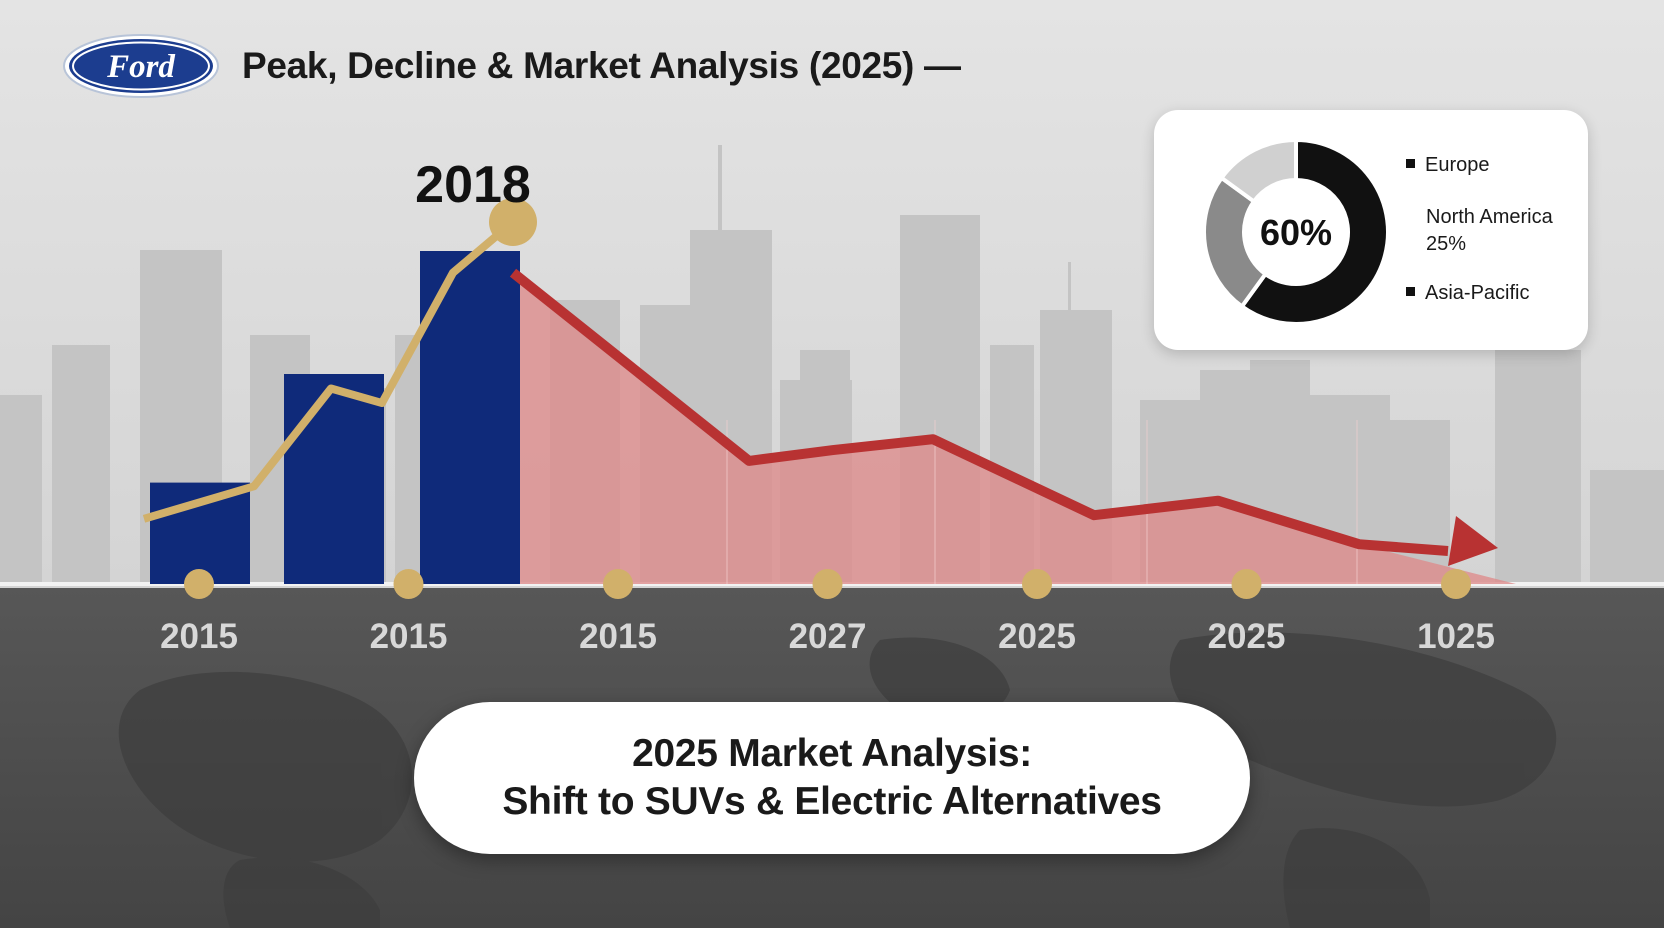  I want to click on legend-north-america: North America, so click(1489, 217).